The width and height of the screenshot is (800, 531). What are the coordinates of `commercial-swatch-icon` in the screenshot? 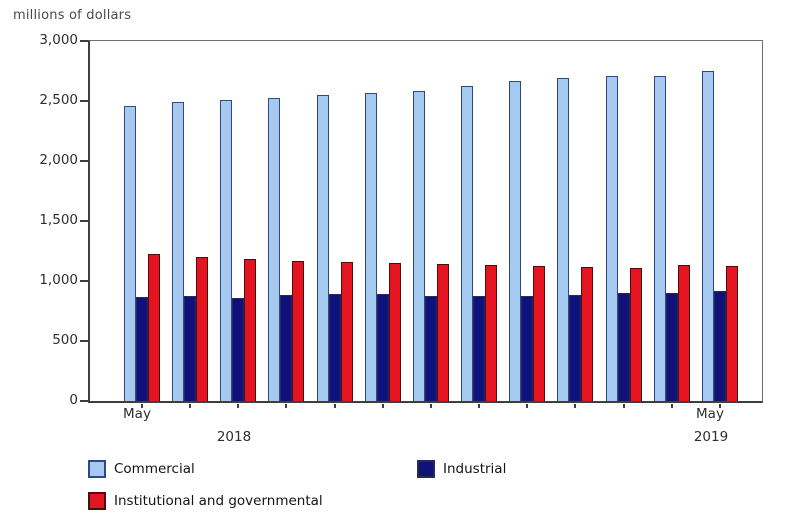 It's located at (97, 469).